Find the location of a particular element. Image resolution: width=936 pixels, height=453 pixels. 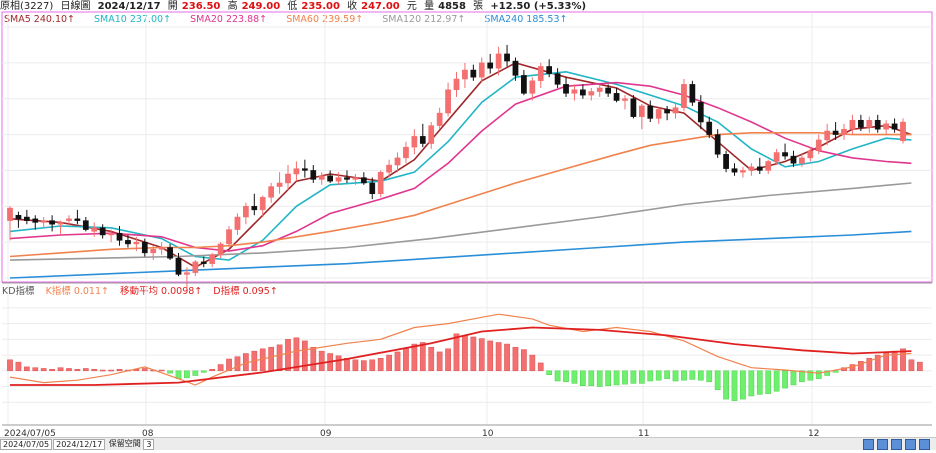

x-label-09: 09 is located at coordinates (326, 433).